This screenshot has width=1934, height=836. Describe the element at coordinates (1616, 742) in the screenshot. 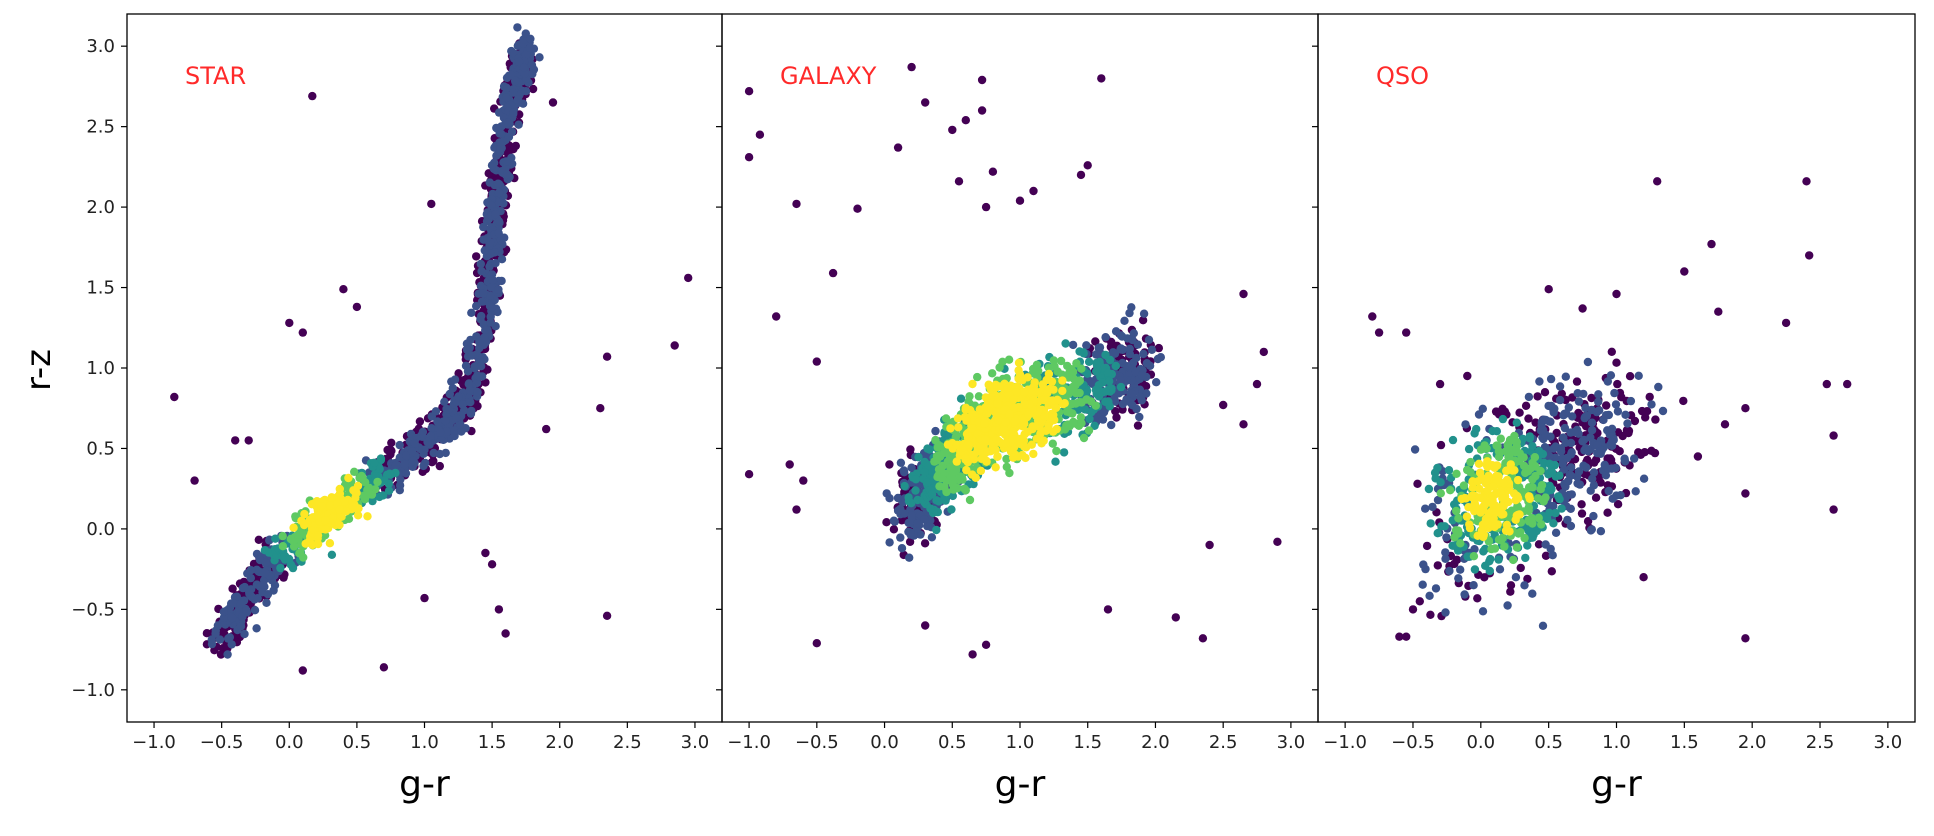

I see `x-tick-label: 1.0` at that location.